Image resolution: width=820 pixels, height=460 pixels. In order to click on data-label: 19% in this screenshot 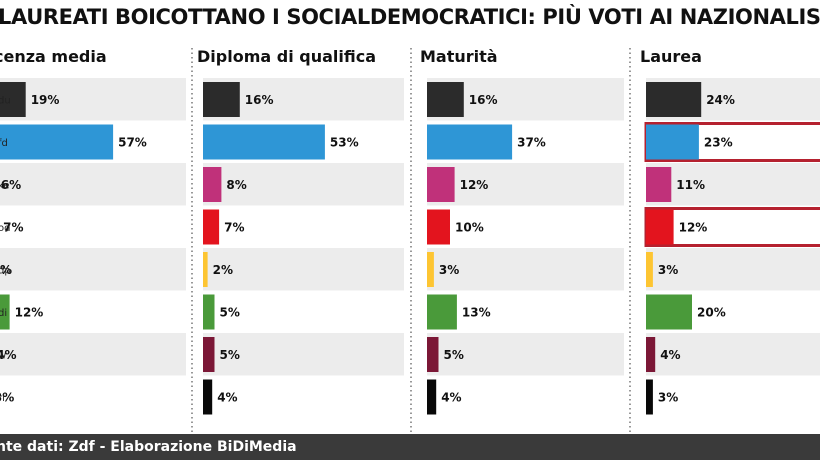, I will do `click(45, 100)`.